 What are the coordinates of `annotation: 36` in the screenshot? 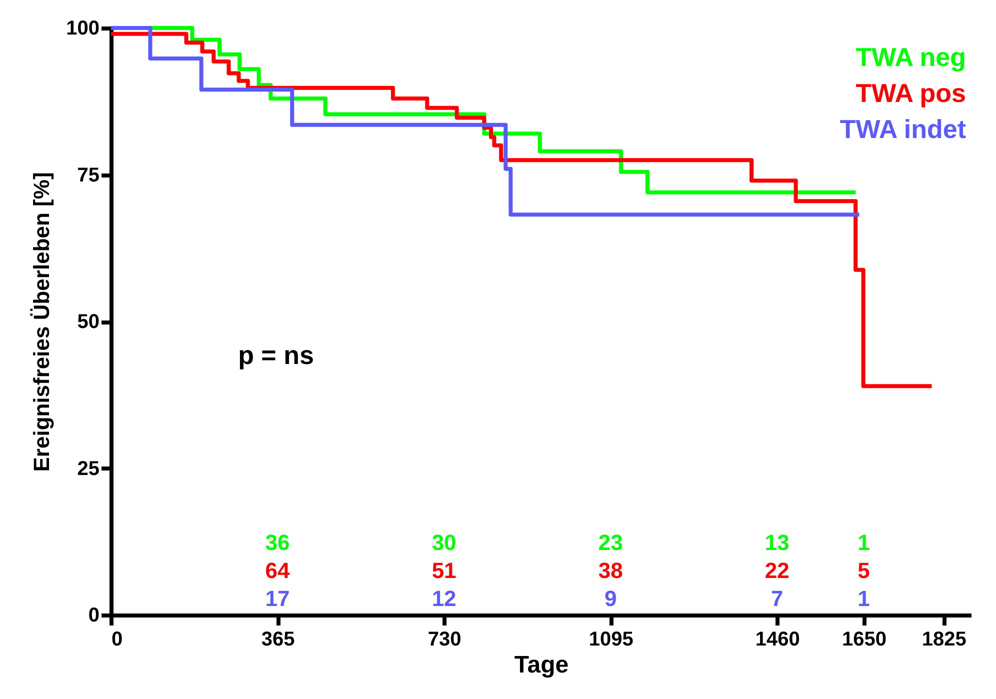 It's located at (277, 542).